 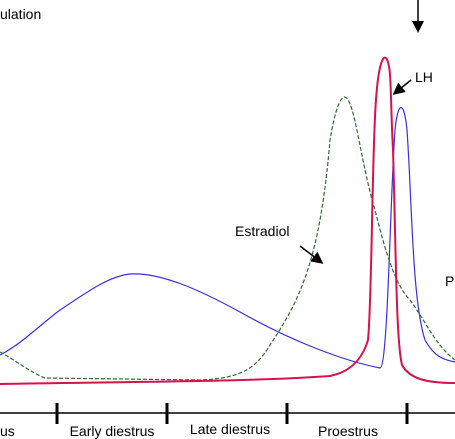 I want to click on phase-label: us, so click(x=7, y=431).